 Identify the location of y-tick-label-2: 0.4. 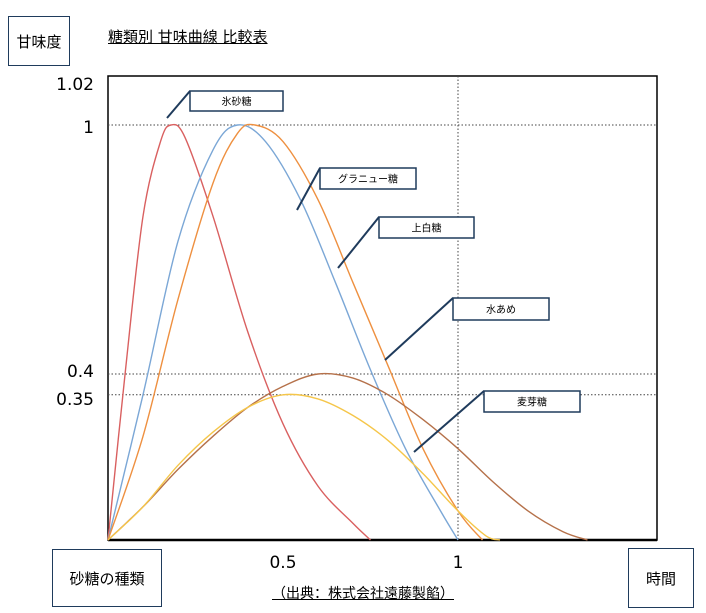
(80, 372).